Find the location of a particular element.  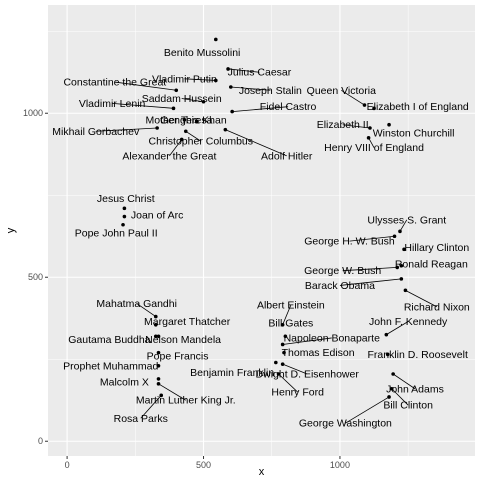

point-label: Mikhail Gorbachev is located at coordinates (96, 132).